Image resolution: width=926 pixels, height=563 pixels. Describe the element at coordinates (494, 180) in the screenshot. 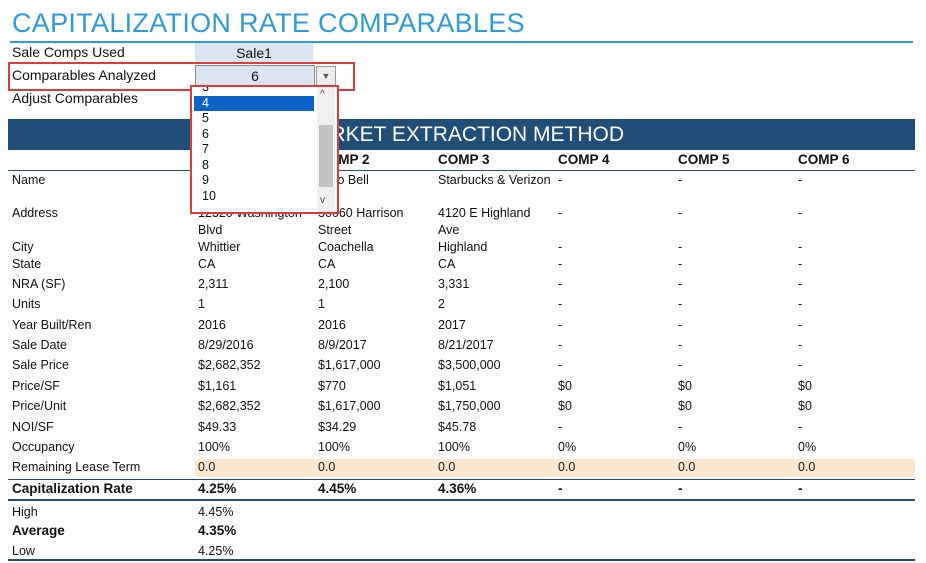

I see `cell: Starbucks & Verizon` at that location.